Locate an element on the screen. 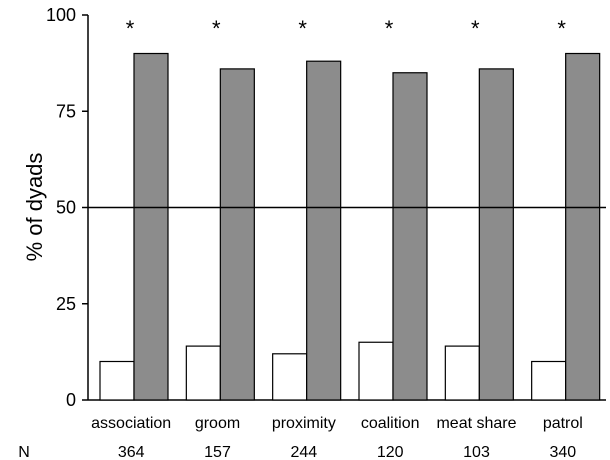  y-tick-label: 0 is located at coordinates (71, 400).